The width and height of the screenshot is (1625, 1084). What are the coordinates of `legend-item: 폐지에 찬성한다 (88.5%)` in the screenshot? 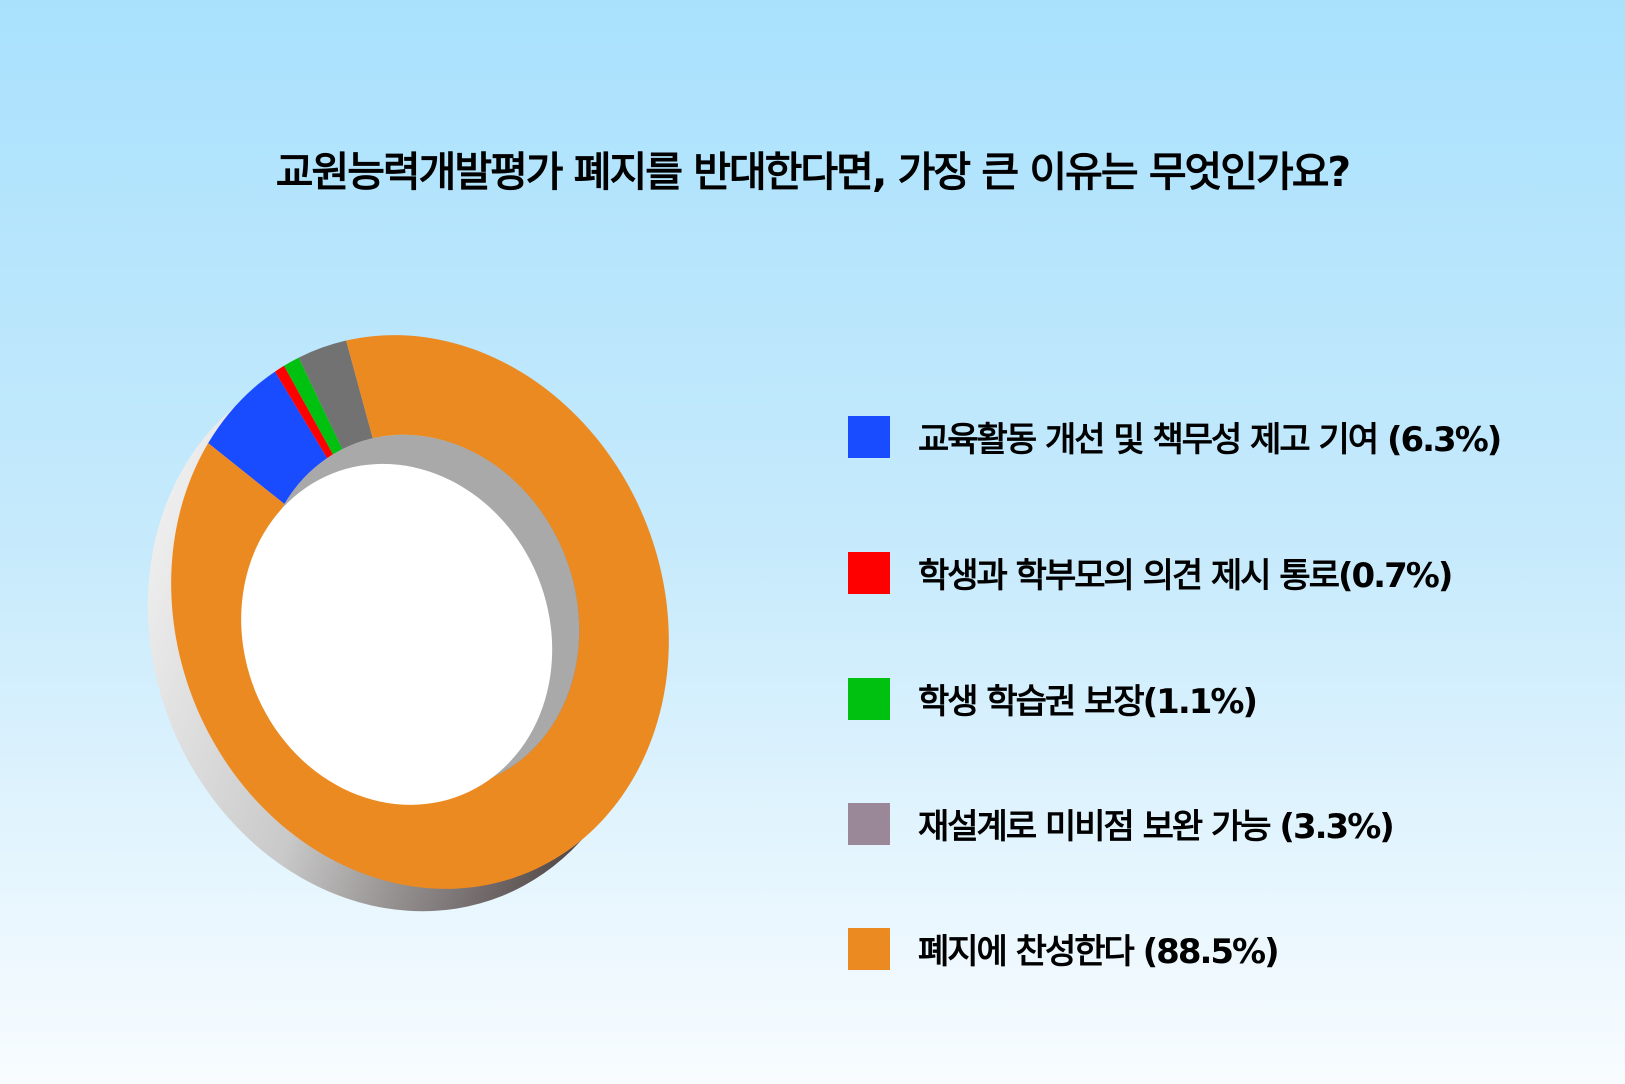 It's located at (1064, 948).